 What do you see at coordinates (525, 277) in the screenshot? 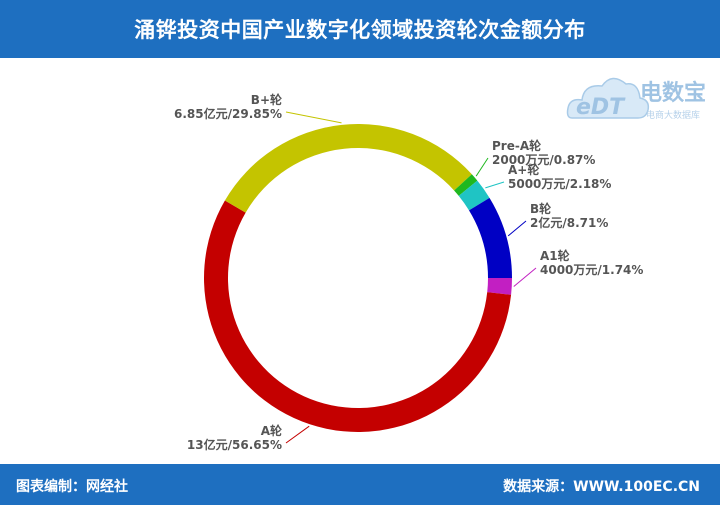
I see `leader-line-a1` at bounding box center [525, 277].